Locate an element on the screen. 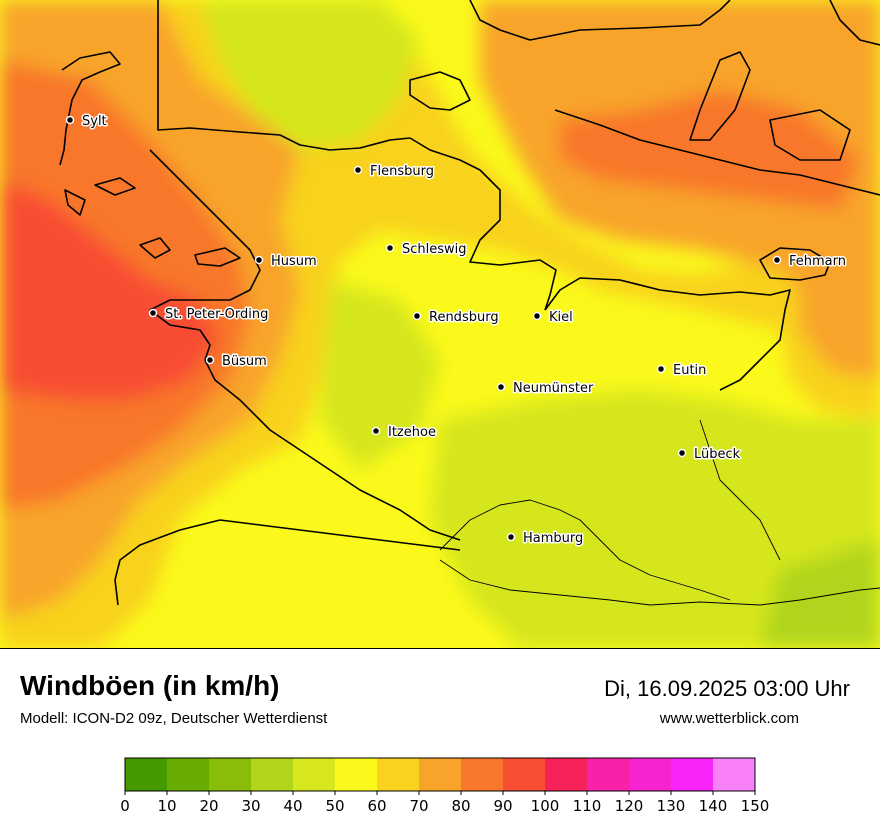 The image size is (880, 830). city-label: Itzehoe is located at coordinates (412, 432).